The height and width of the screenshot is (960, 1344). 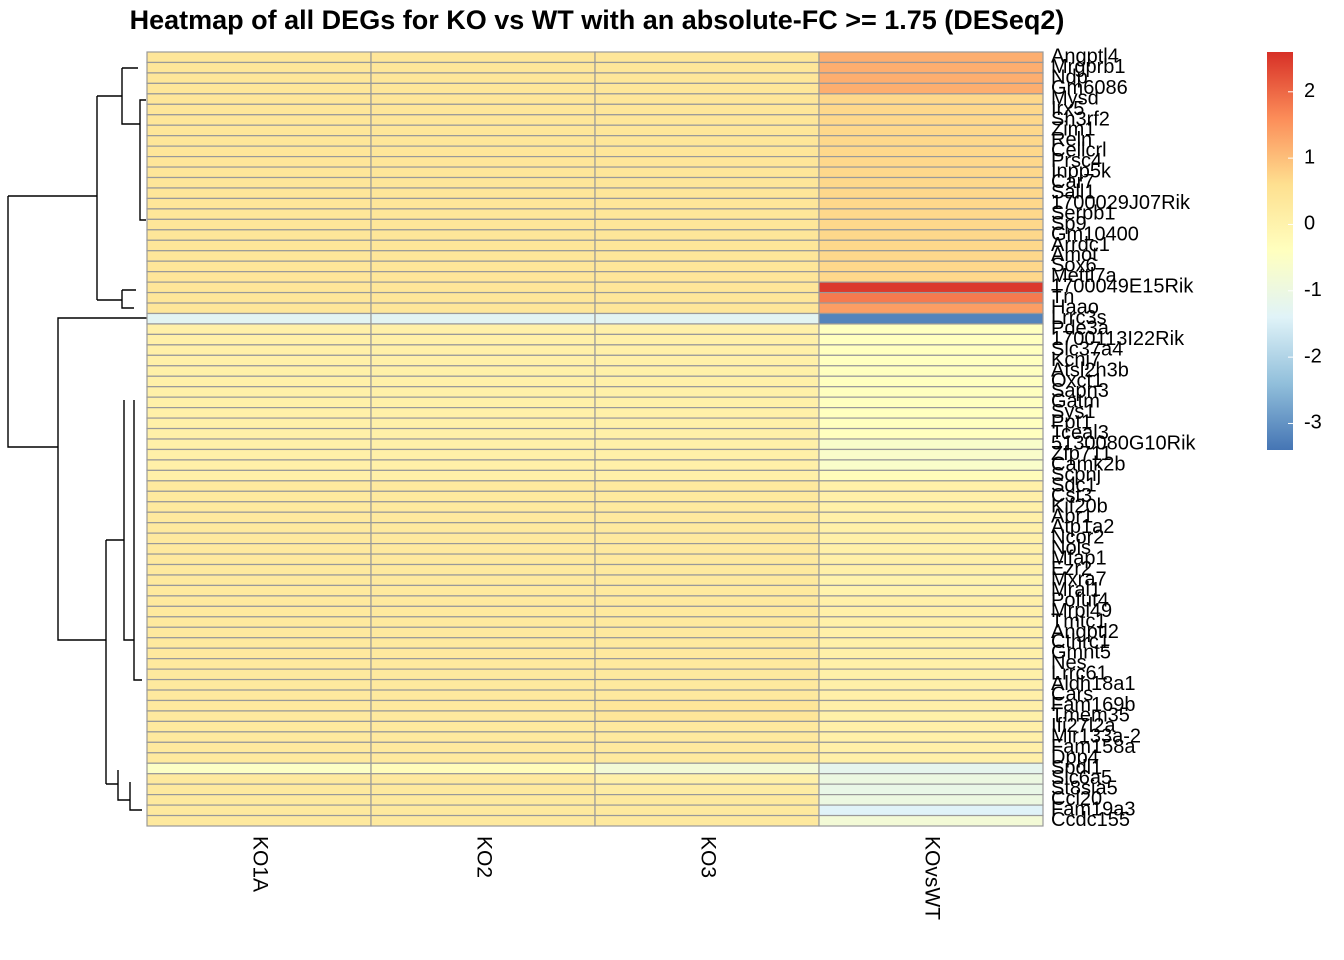 What do you see at coordinates (1122, 287) in the screenshot?
I see `row-label: 1700049E15Rik` at bounding box center [1122, 287].